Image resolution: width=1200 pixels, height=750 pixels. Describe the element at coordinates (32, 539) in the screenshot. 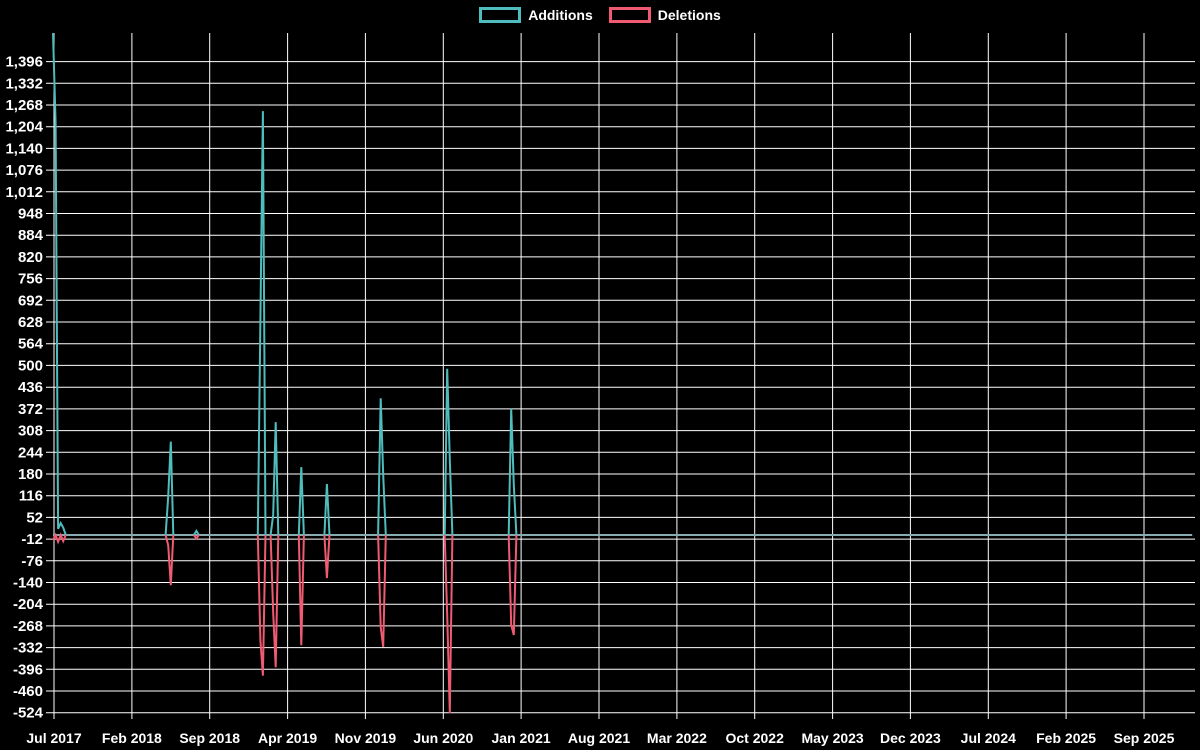

I see `y-axis-tick-label: -12` at that location.